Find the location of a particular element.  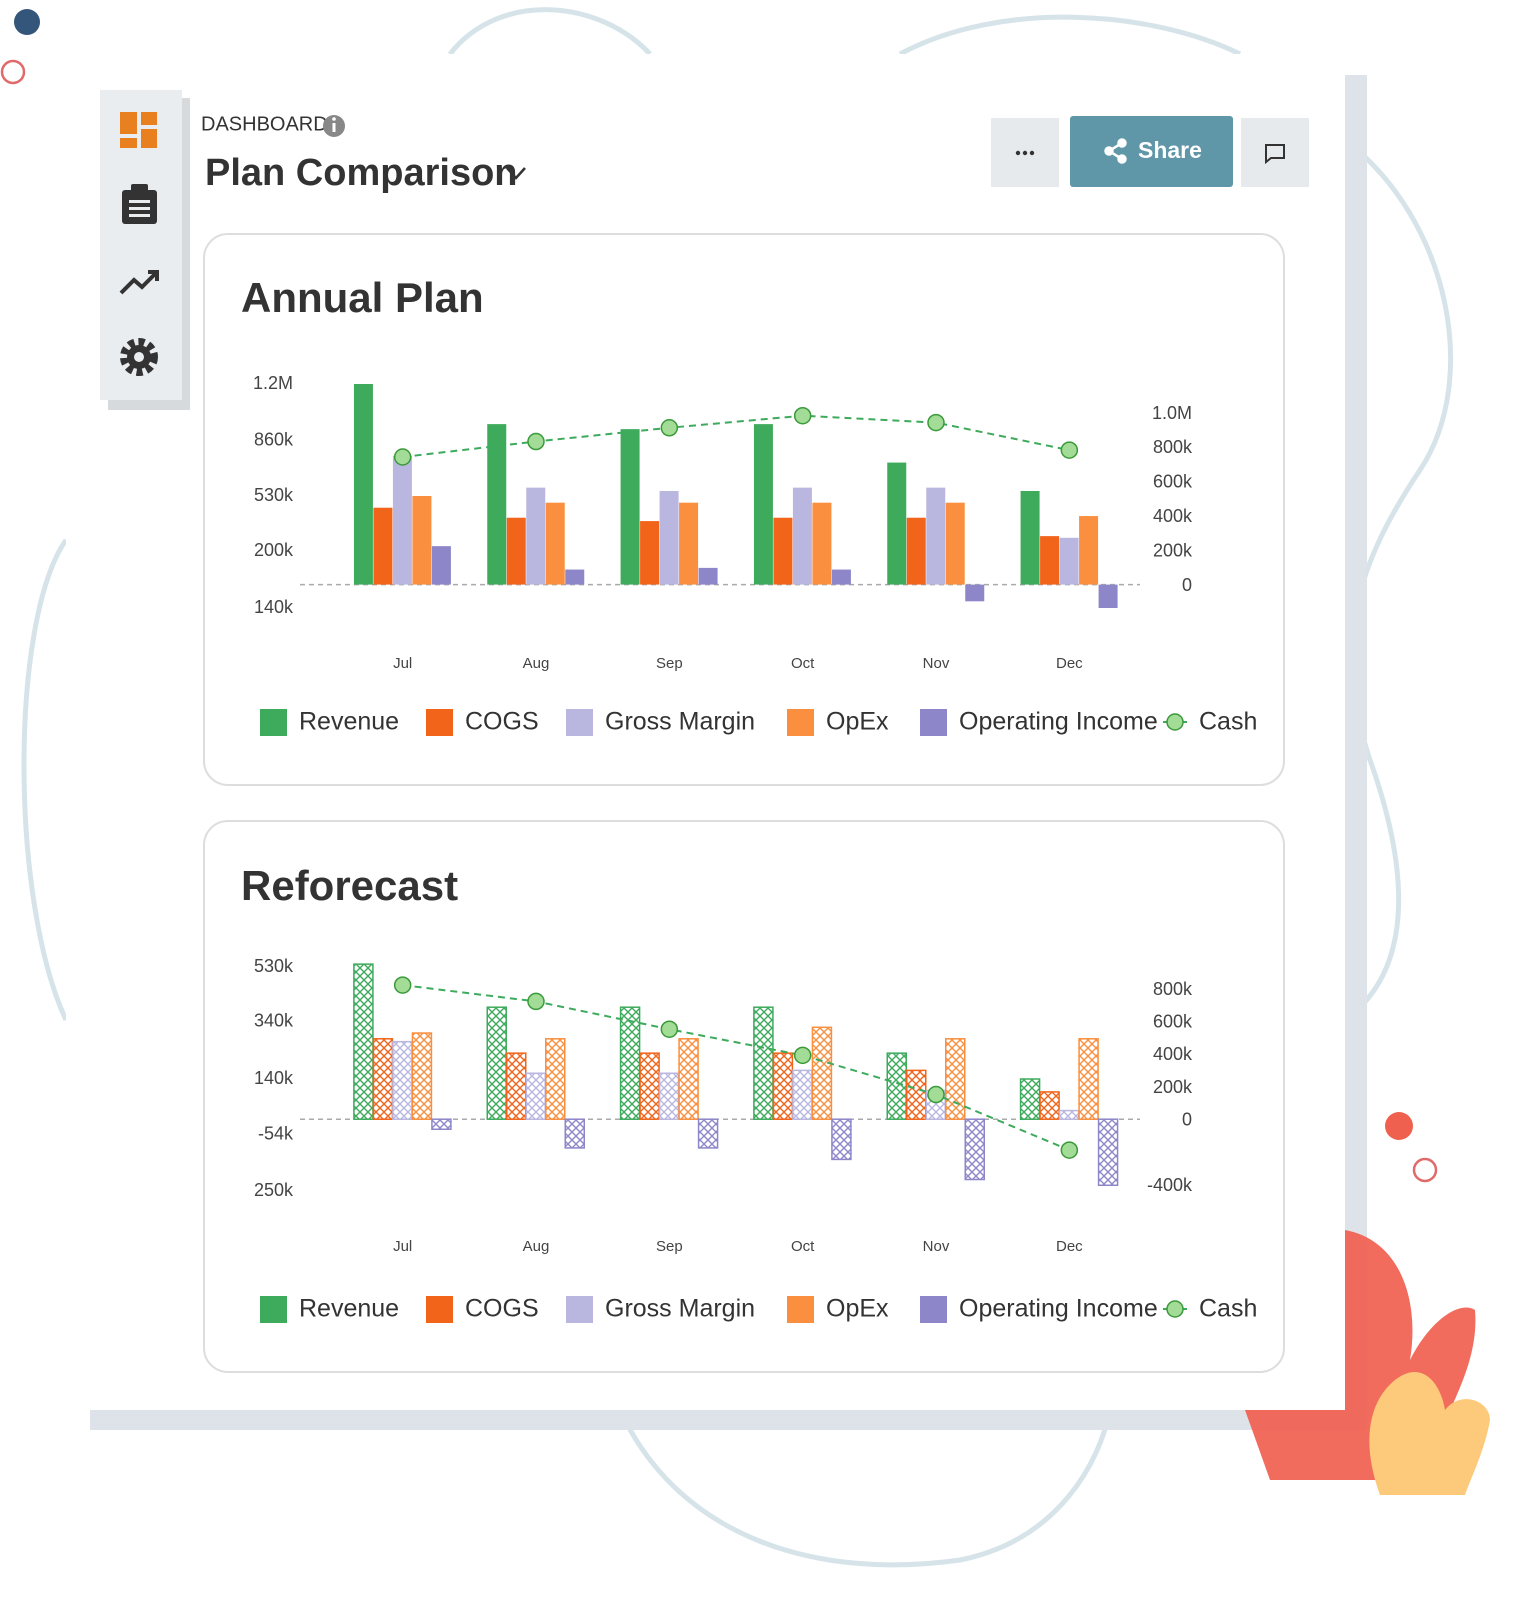

legend-label: Cash is located at coordinates (1228, 1309).